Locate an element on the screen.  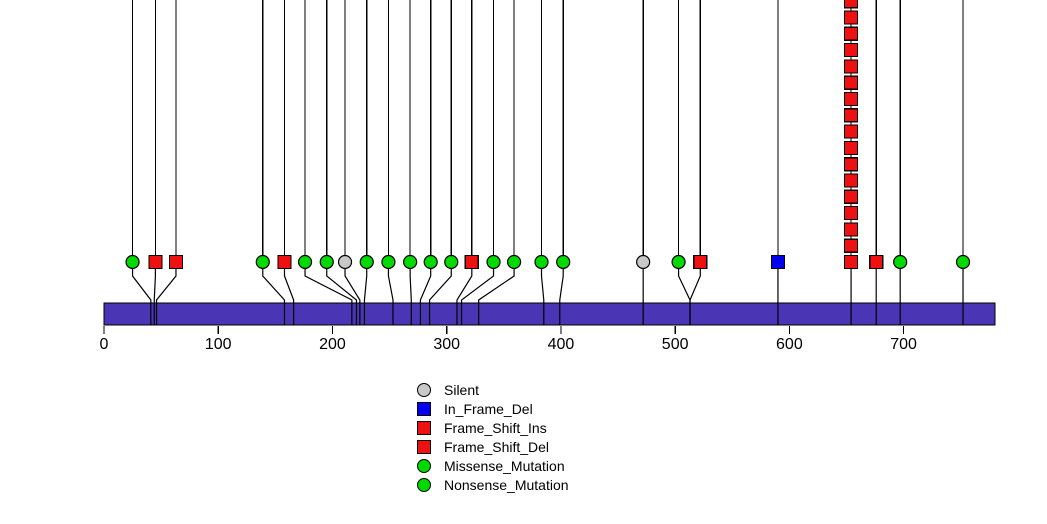
legend-item: In_Frame_Del is located at coordinates (493, 408).